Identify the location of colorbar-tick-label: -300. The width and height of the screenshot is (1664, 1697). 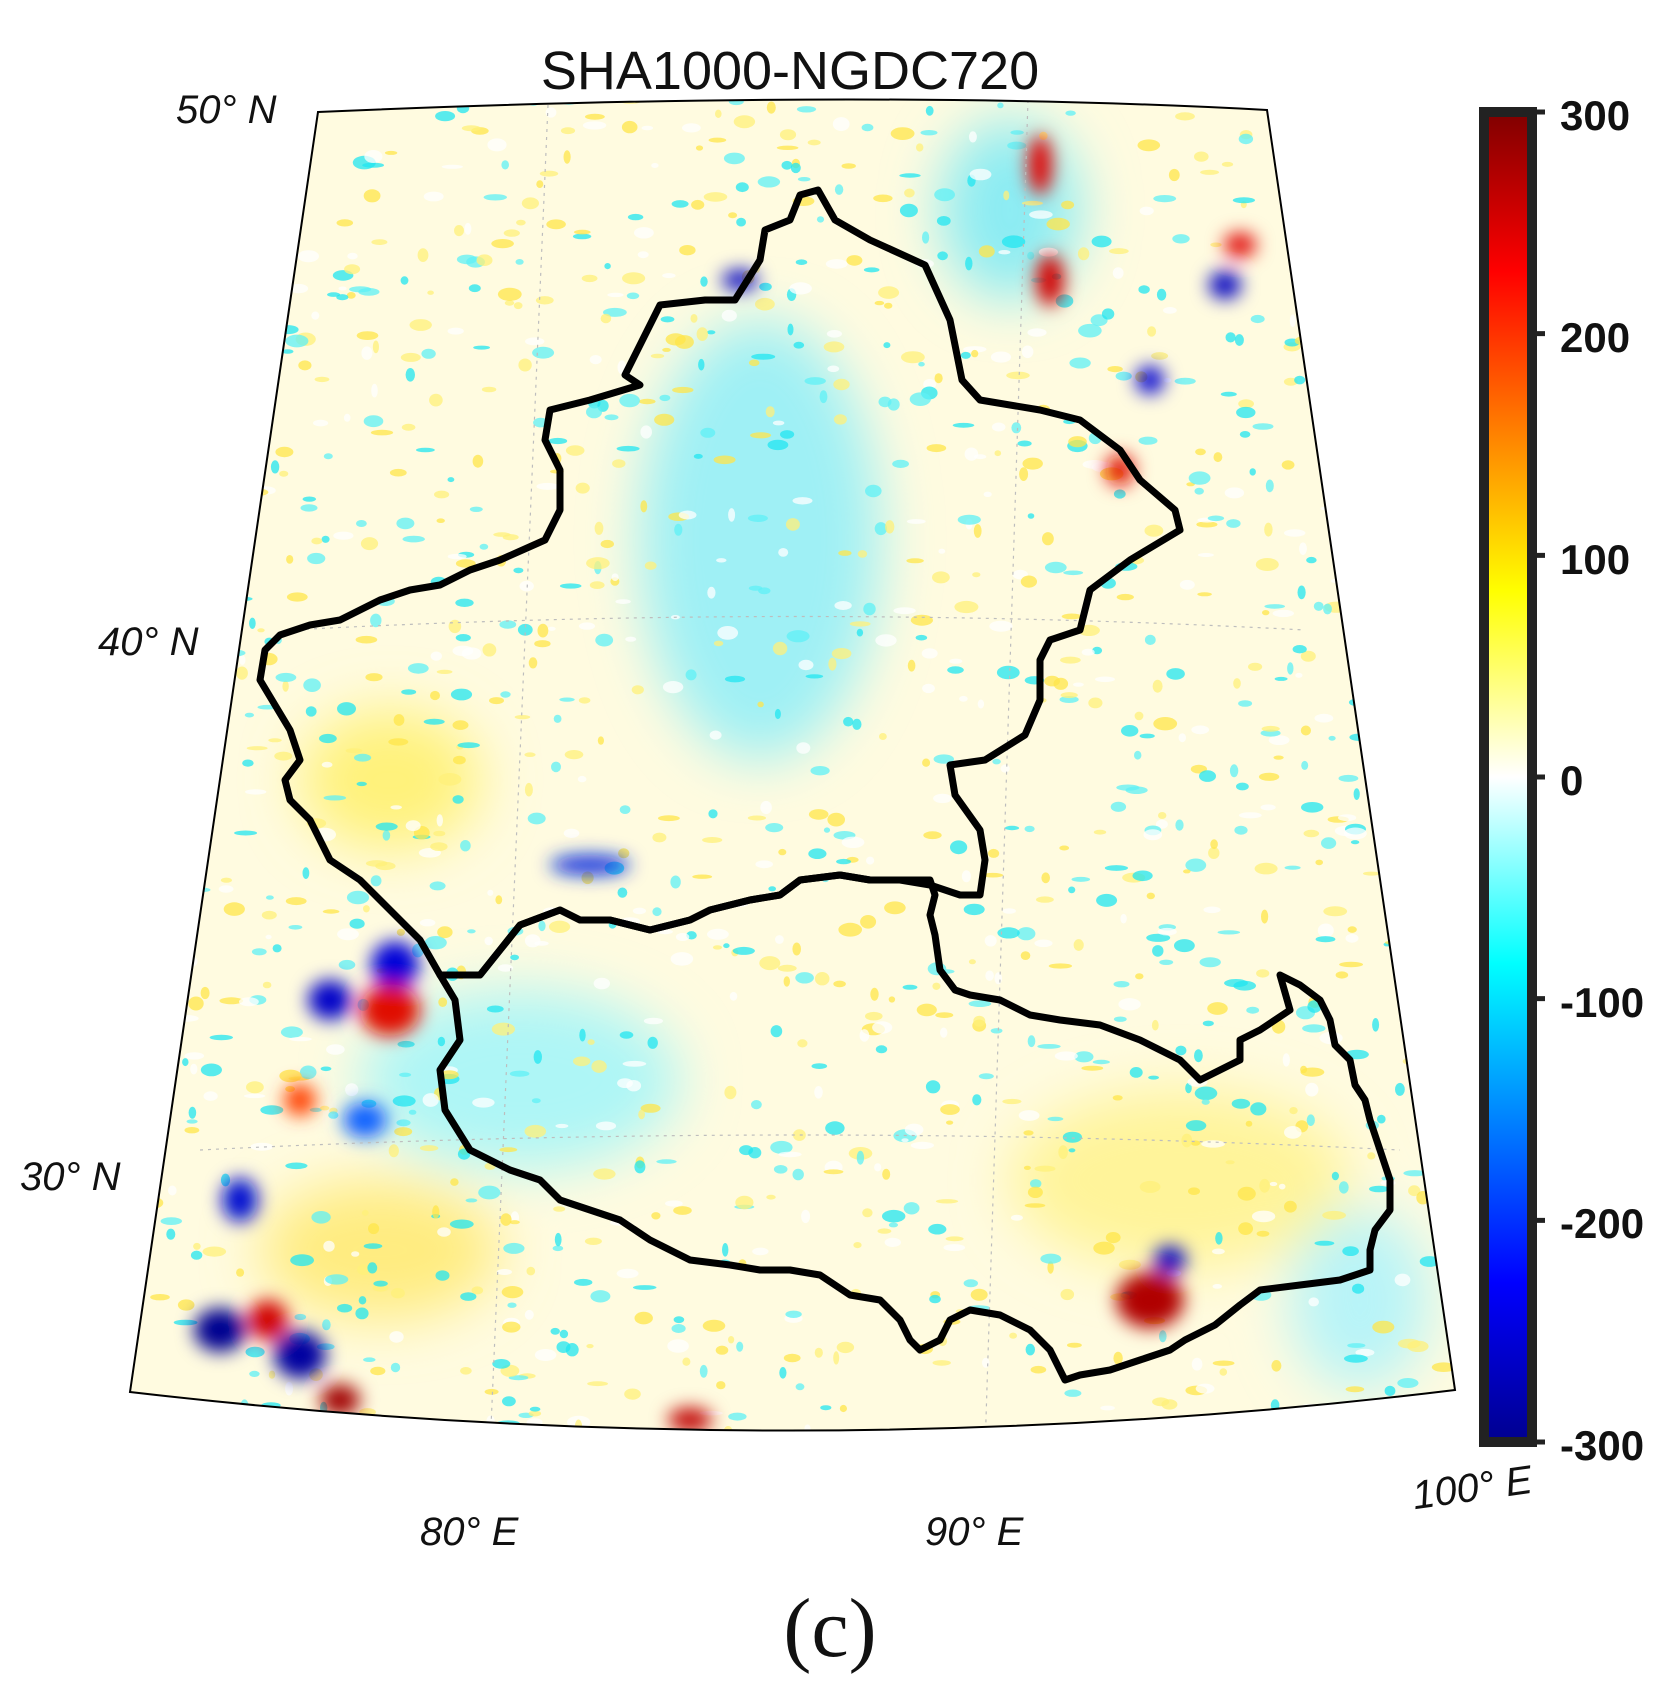
(1602, 1445).